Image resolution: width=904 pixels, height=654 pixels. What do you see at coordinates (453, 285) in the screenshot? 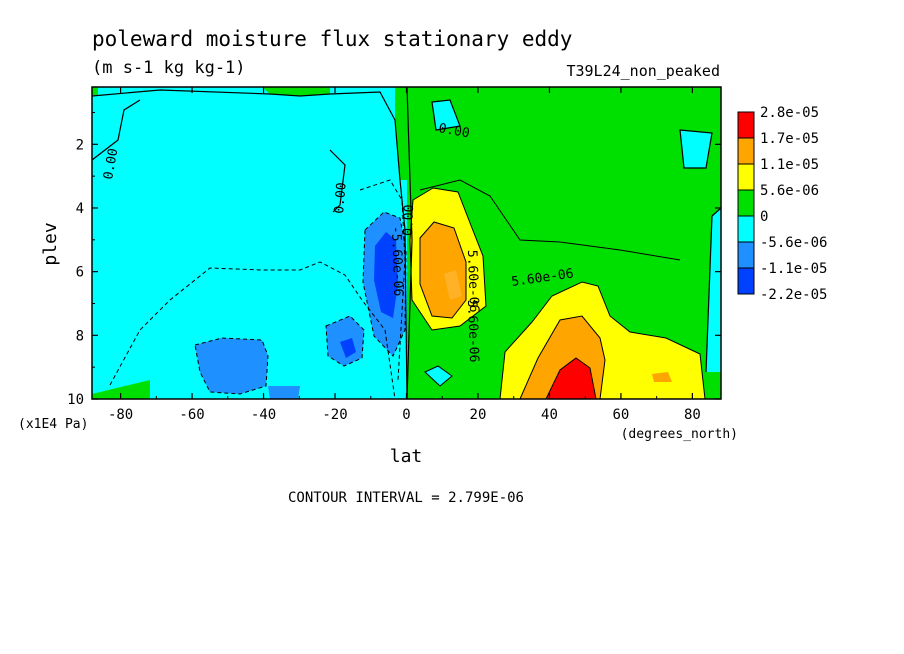
I see `inner-contour` at bounding box center [453, 285].